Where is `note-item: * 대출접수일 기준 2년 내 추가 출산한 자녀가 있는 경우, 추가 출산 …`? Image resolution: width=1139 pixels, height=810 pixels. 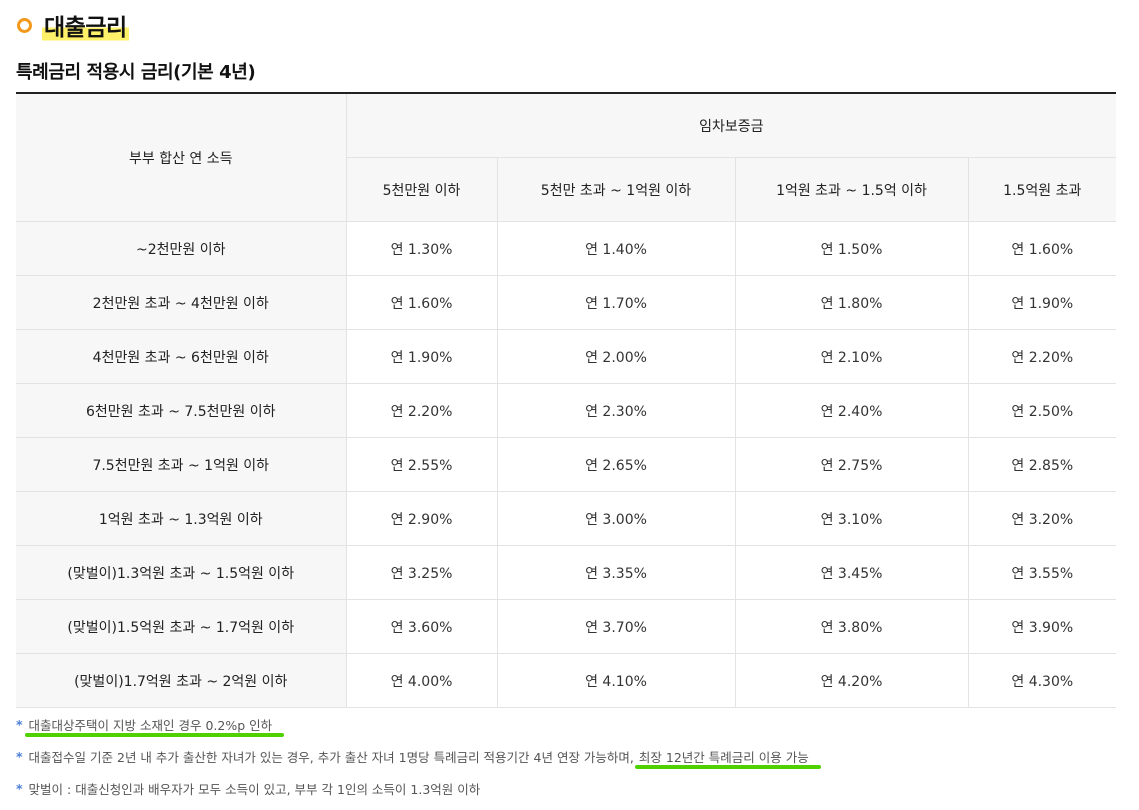 note-item: * 대출접수일 기준 2년 내 추가 출산한 자녀가 있는 경우, 추가 출산 … is located at coordinates (566, 757).